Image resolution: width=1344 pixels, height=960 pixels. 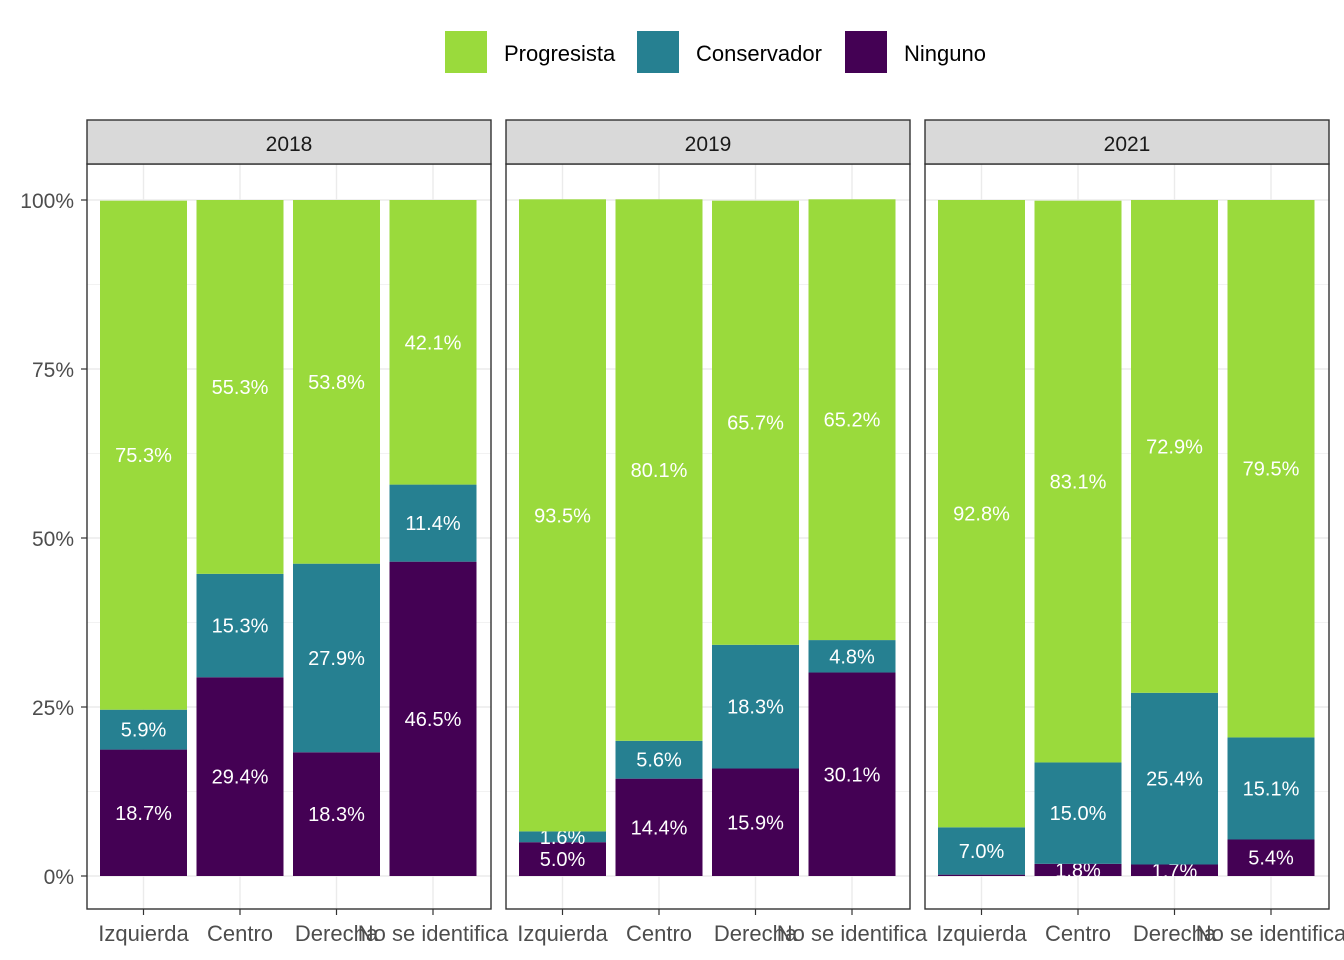 I want to click on data-label: 1.8%, so click(x=1078, y=871).